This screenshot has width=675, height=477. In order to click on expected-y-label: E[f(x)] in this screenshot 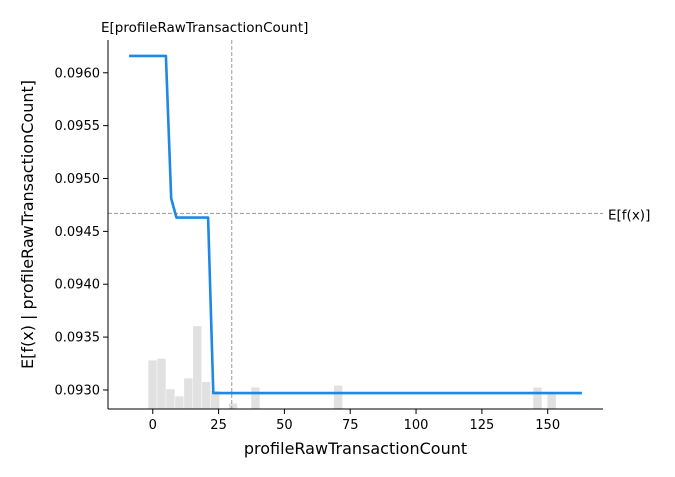, I will do `click(629, 215)`.